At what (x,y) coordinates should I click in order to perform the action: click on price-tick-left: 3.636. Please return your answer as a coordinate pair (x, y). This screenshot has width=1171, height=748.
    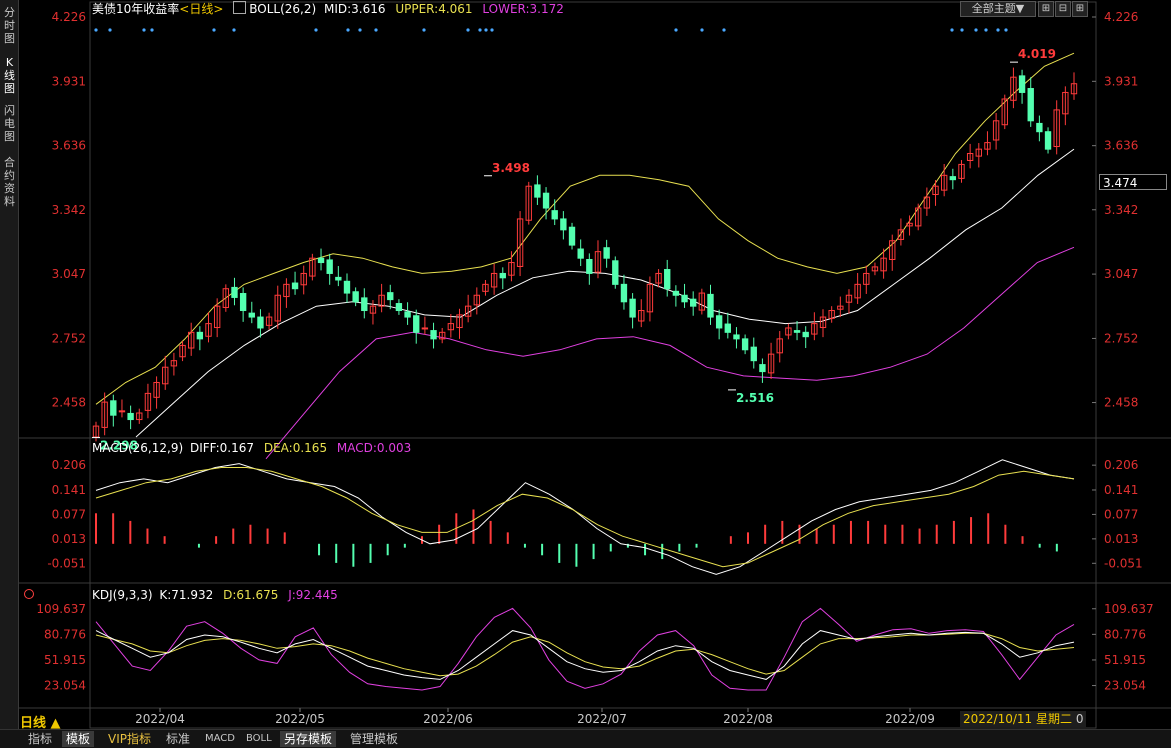
    Looking at the image, I should click on (69, 146).